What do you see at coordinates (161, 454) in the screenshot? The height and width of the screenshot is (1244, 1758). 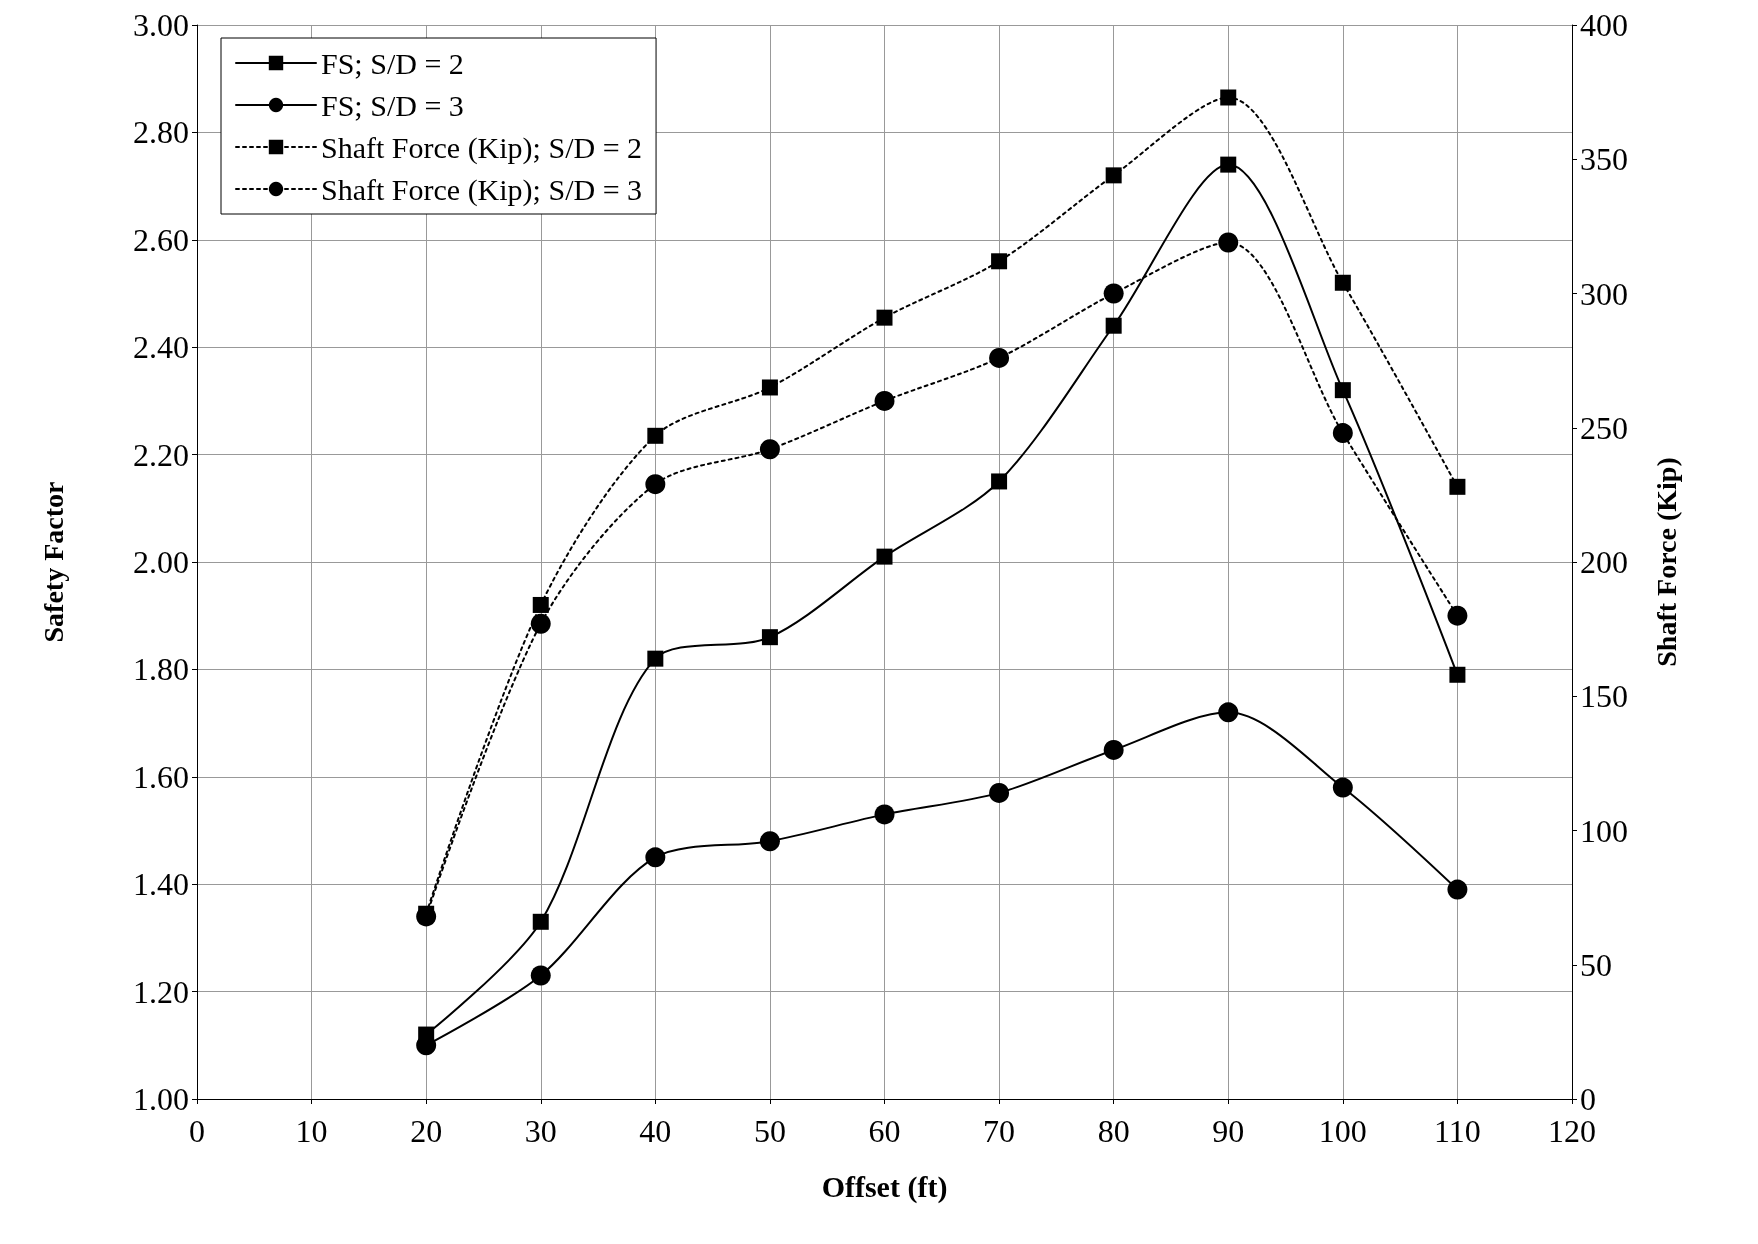 I see `y-tick-label: 2.20` at bounding box center [161, 454].